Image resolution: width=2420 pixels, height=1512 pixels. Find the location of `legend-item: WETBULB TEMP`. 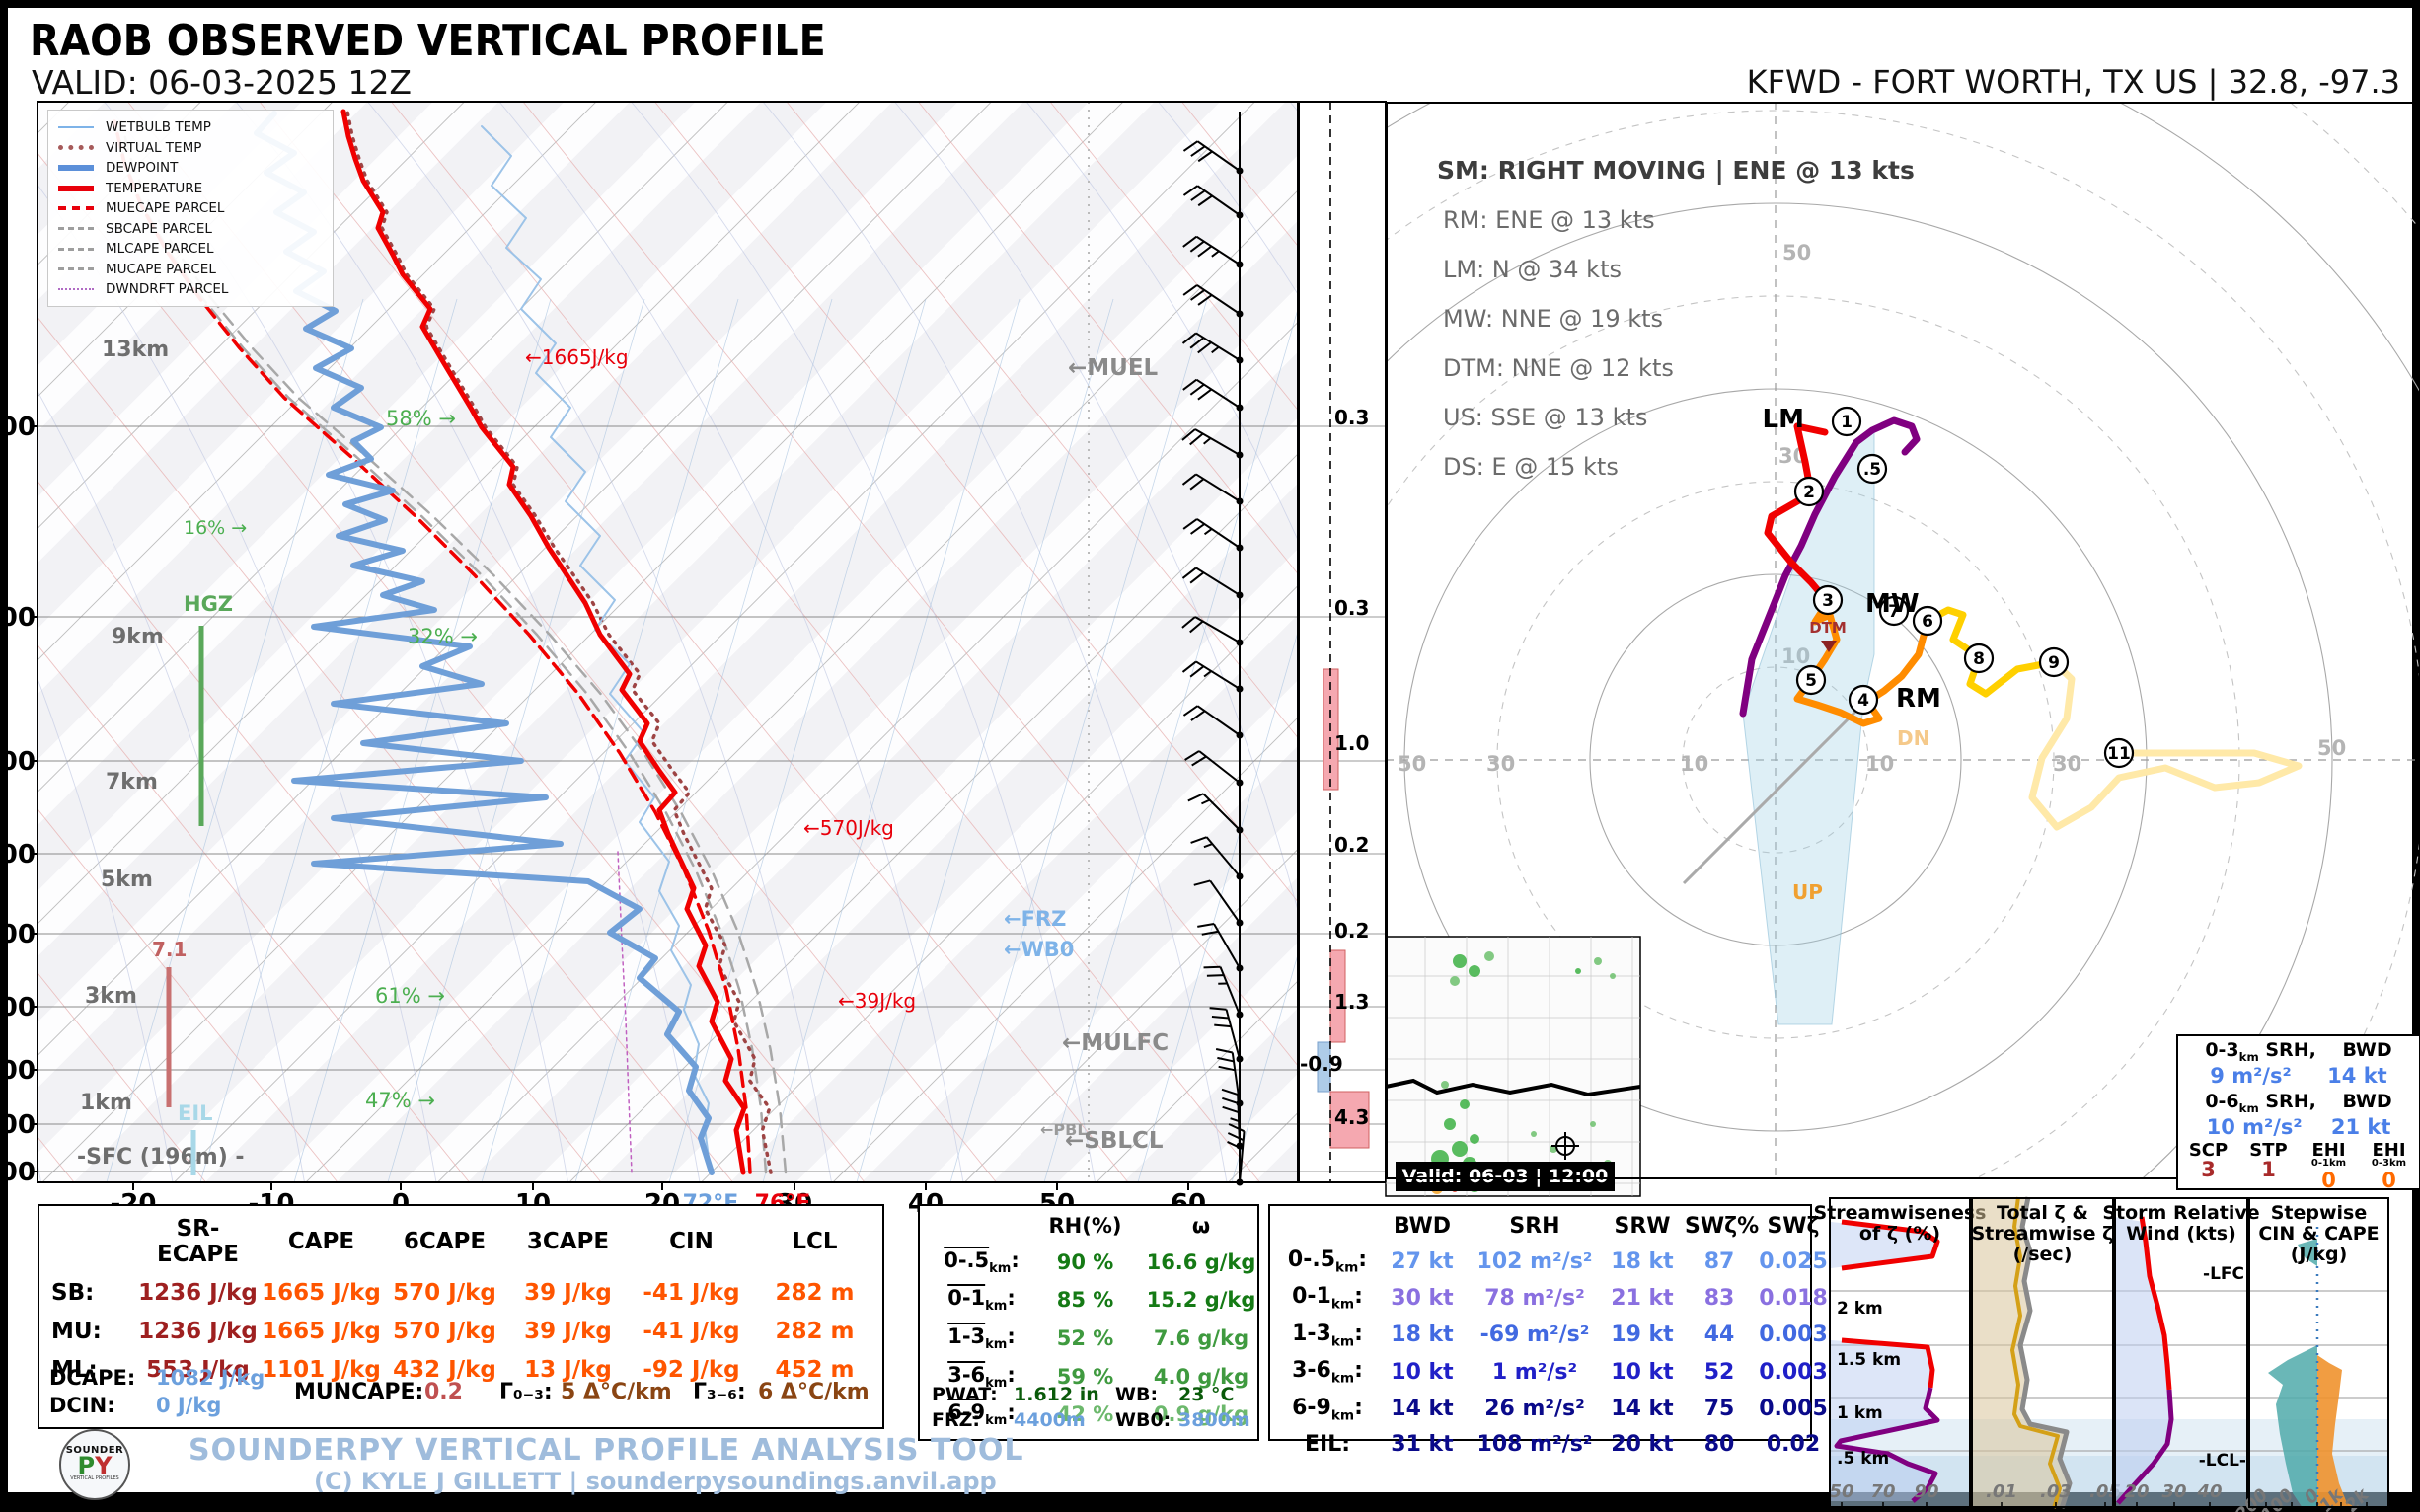

legend-item: WETBULB TEMP is located at coordinates (190, 128).